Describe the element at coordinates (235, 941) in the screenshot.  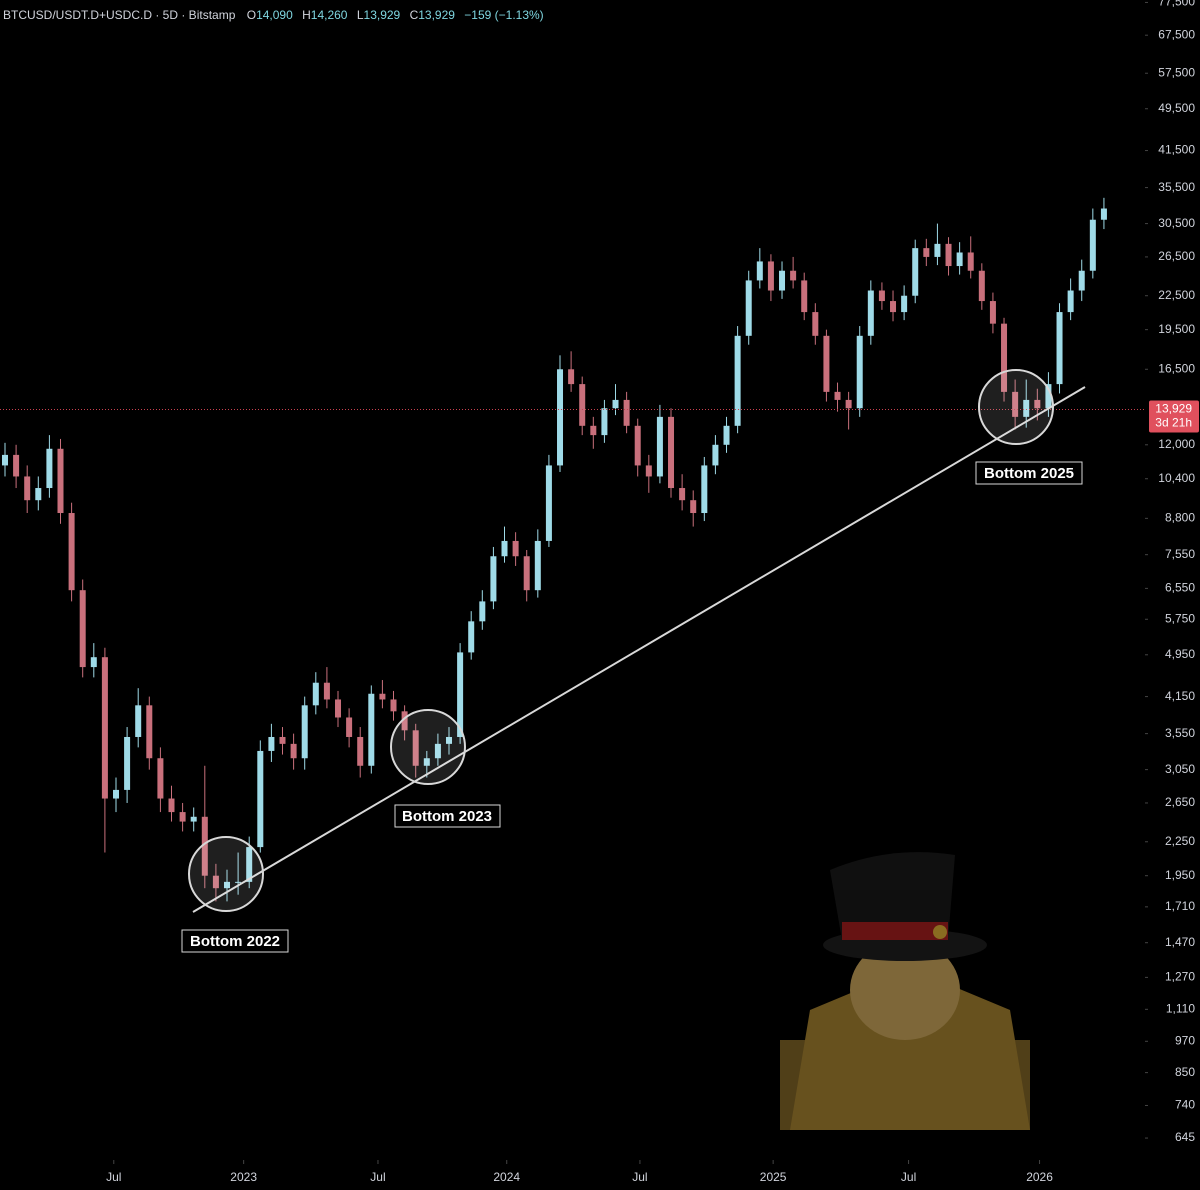
I see `annotation: Bottom 2022` at that location.